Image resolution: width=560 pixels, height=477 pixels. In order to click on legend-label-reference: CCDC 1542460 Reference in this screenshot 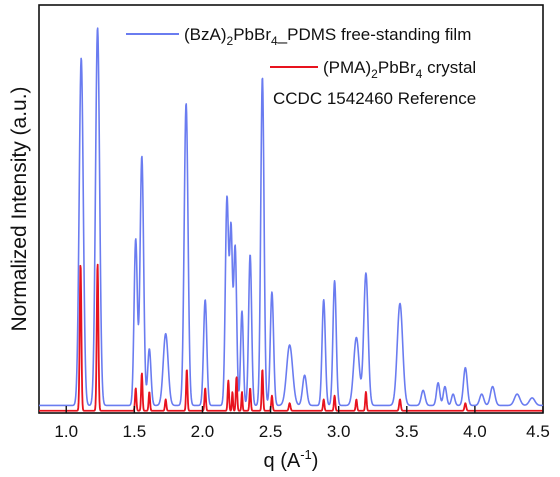, I will do `click(374, 98)`.